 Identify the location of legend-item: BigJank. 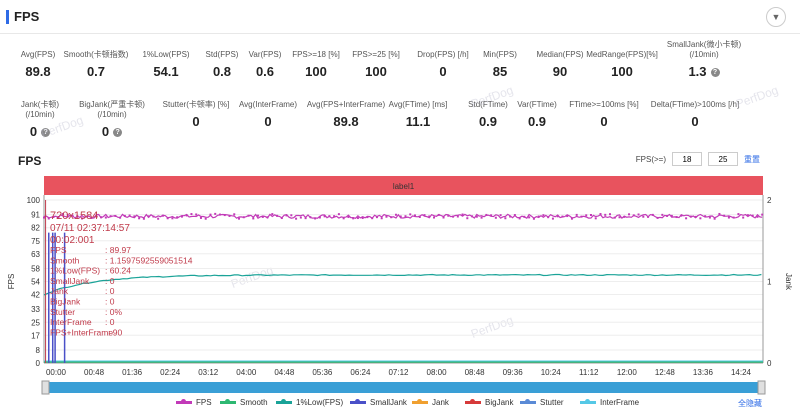
(489, 402).